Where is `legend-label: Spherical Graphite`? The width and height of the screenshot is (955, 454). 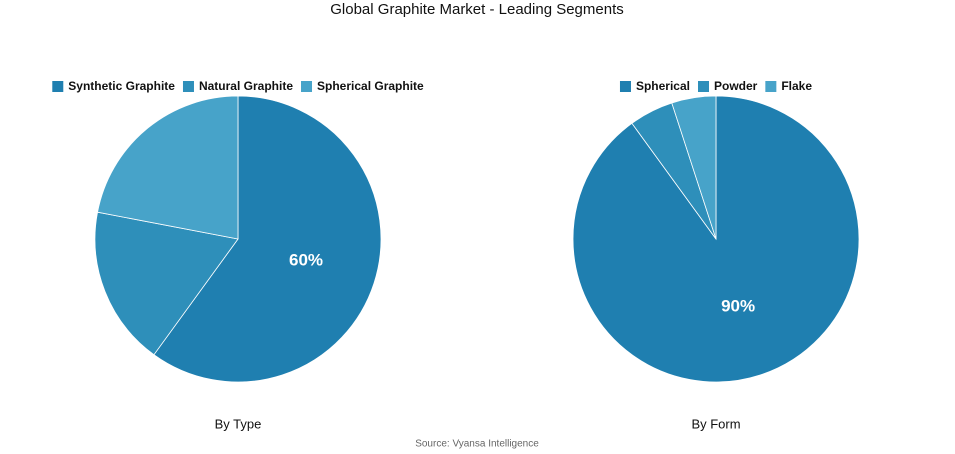 legend-label: Spherical Graphite is located at coordinates (370, 86).